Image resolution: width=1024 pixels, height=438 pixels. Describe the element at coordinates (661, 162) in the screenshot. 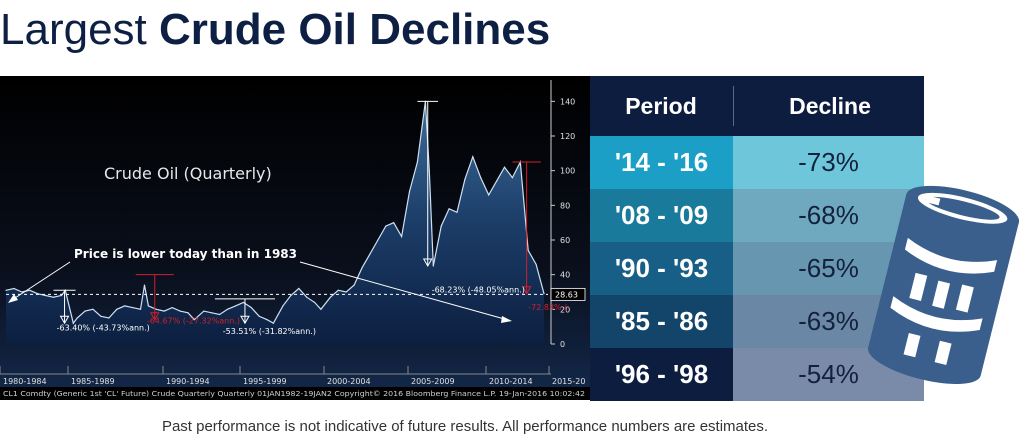

I see `period-cell: '14 - '16` at that location.